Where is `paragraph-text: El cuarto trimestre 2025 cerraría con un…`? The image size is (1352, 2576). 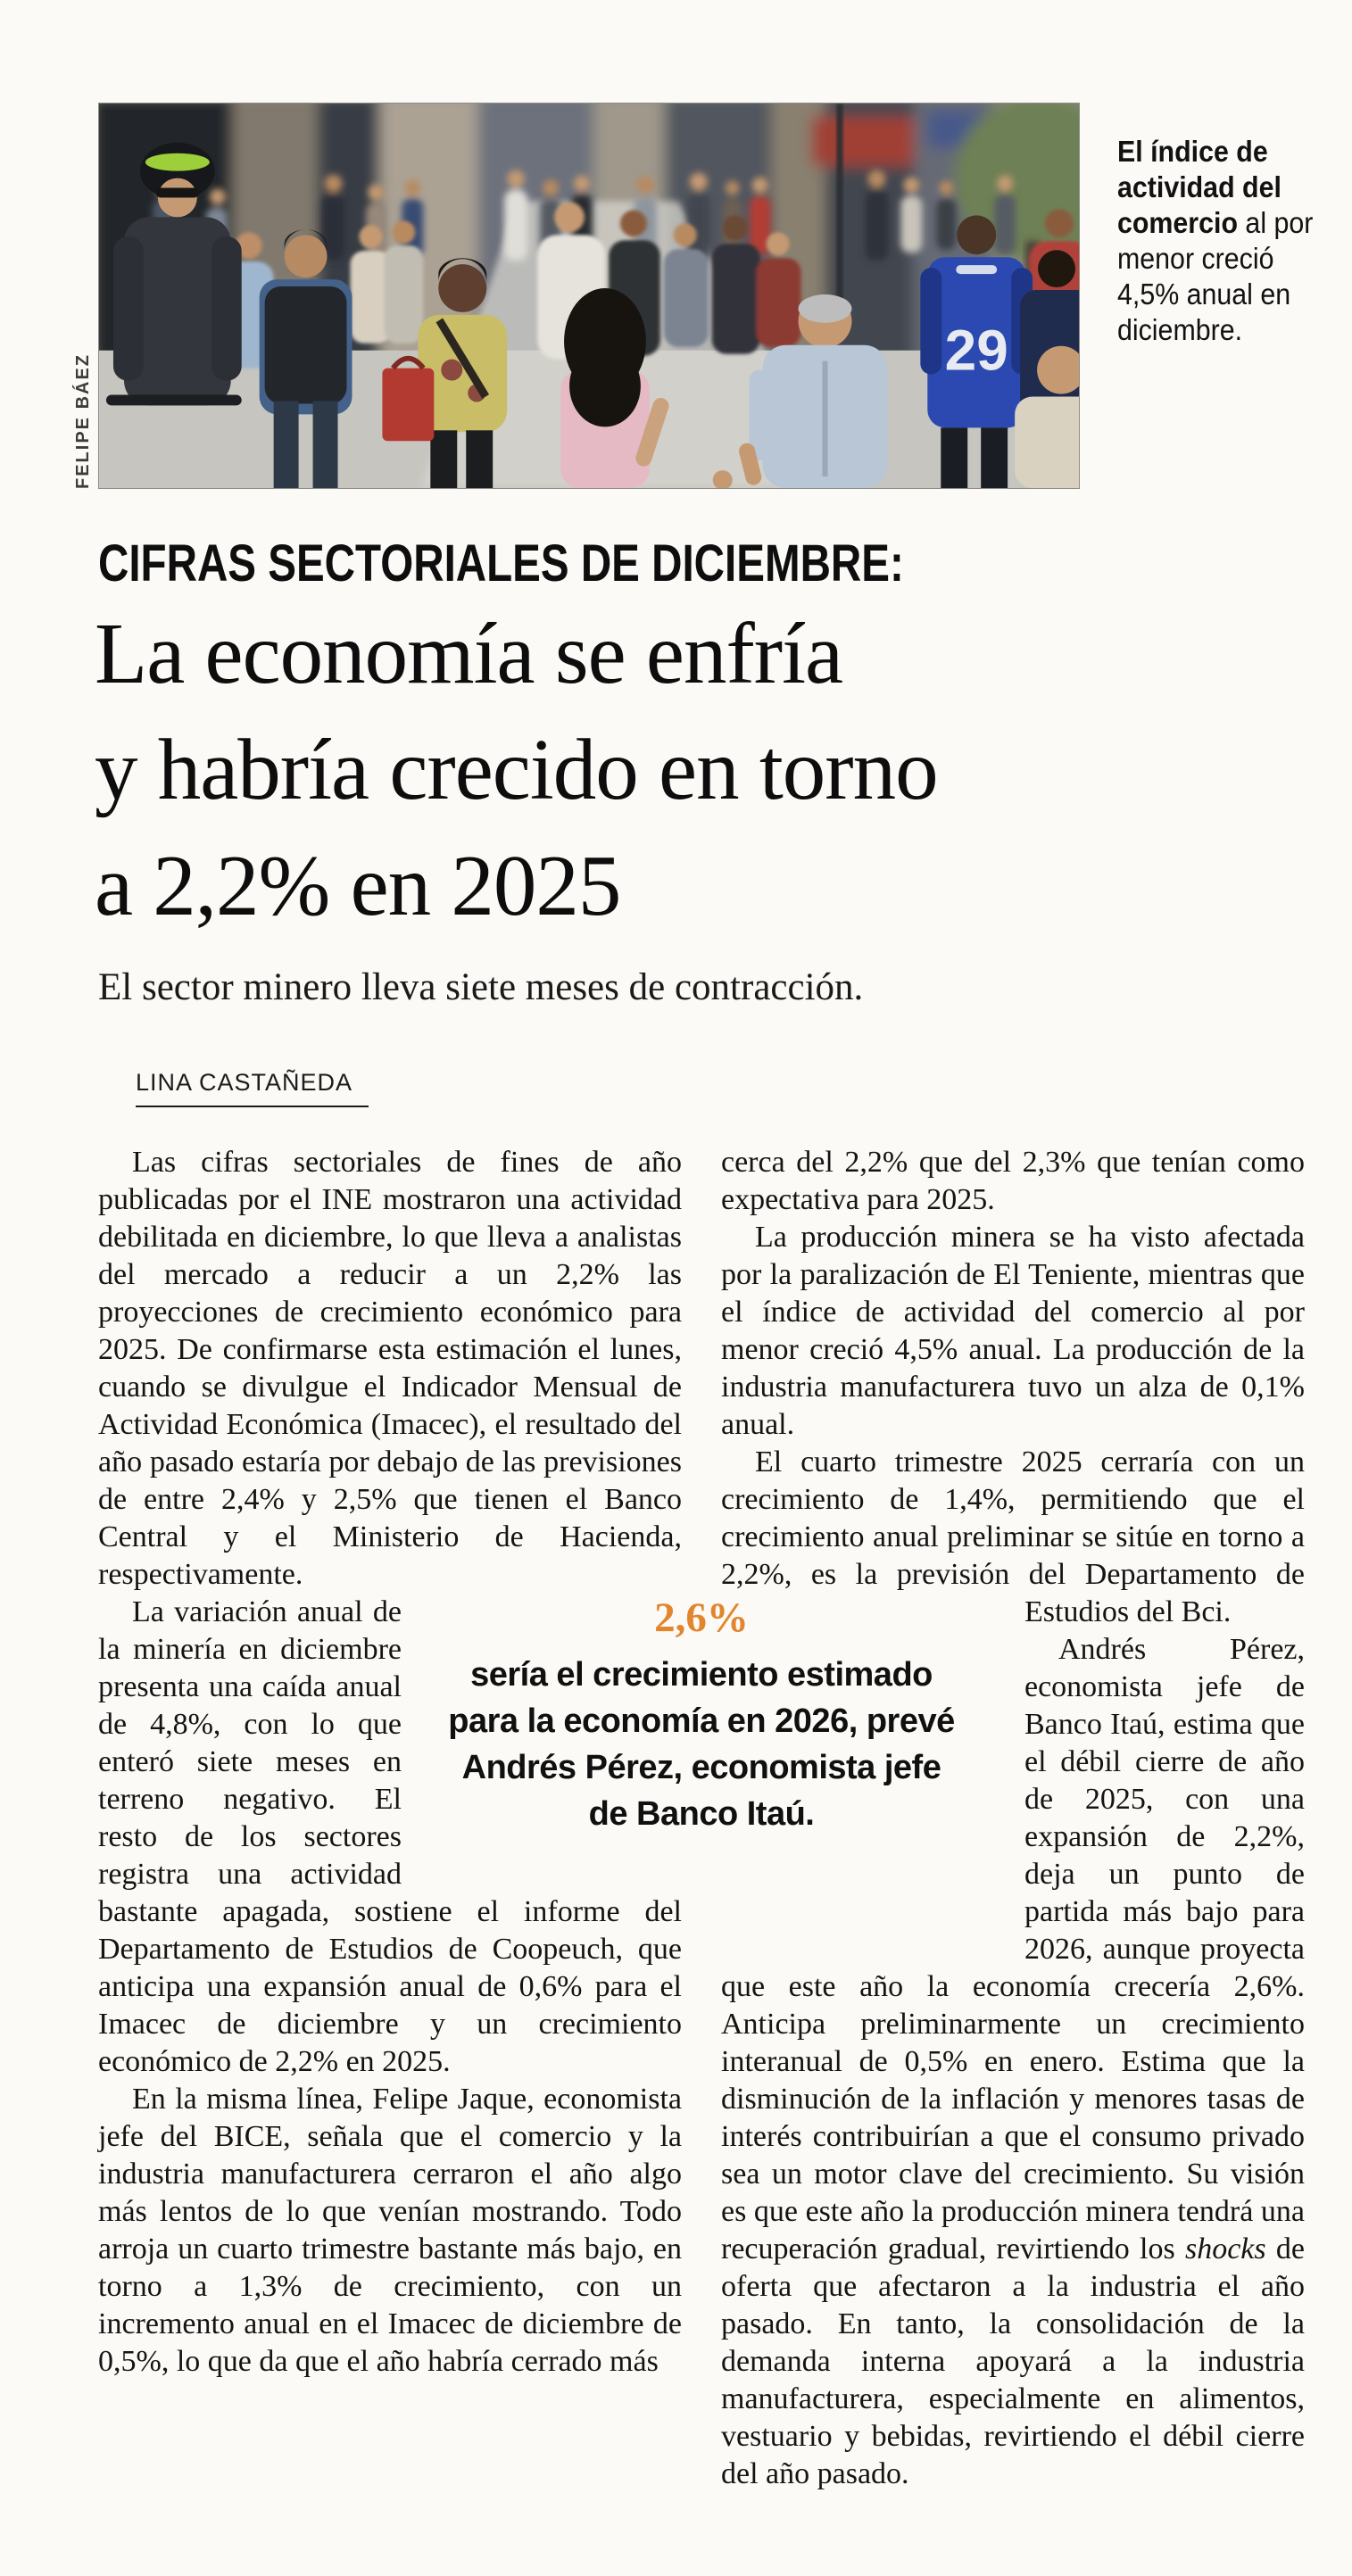 paragraph-text: El cuarto trimestre 2025 cerraría con un… is located at coordinates (1013, 1518).